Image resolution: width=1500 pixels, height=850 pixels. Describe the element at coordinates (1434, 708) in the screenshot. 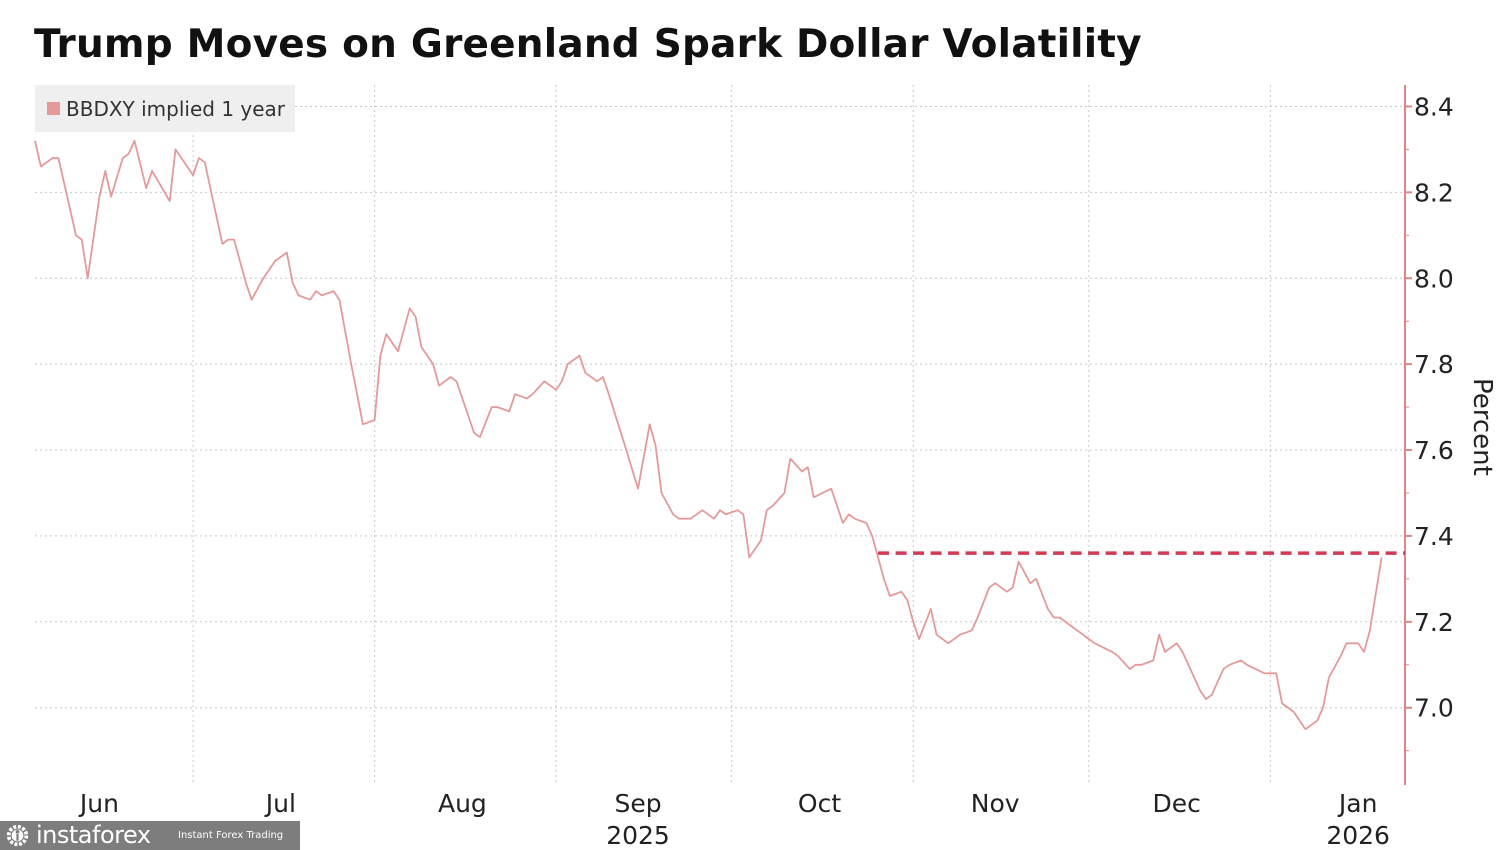

I see `y-tick-label: 7.0` at that location.